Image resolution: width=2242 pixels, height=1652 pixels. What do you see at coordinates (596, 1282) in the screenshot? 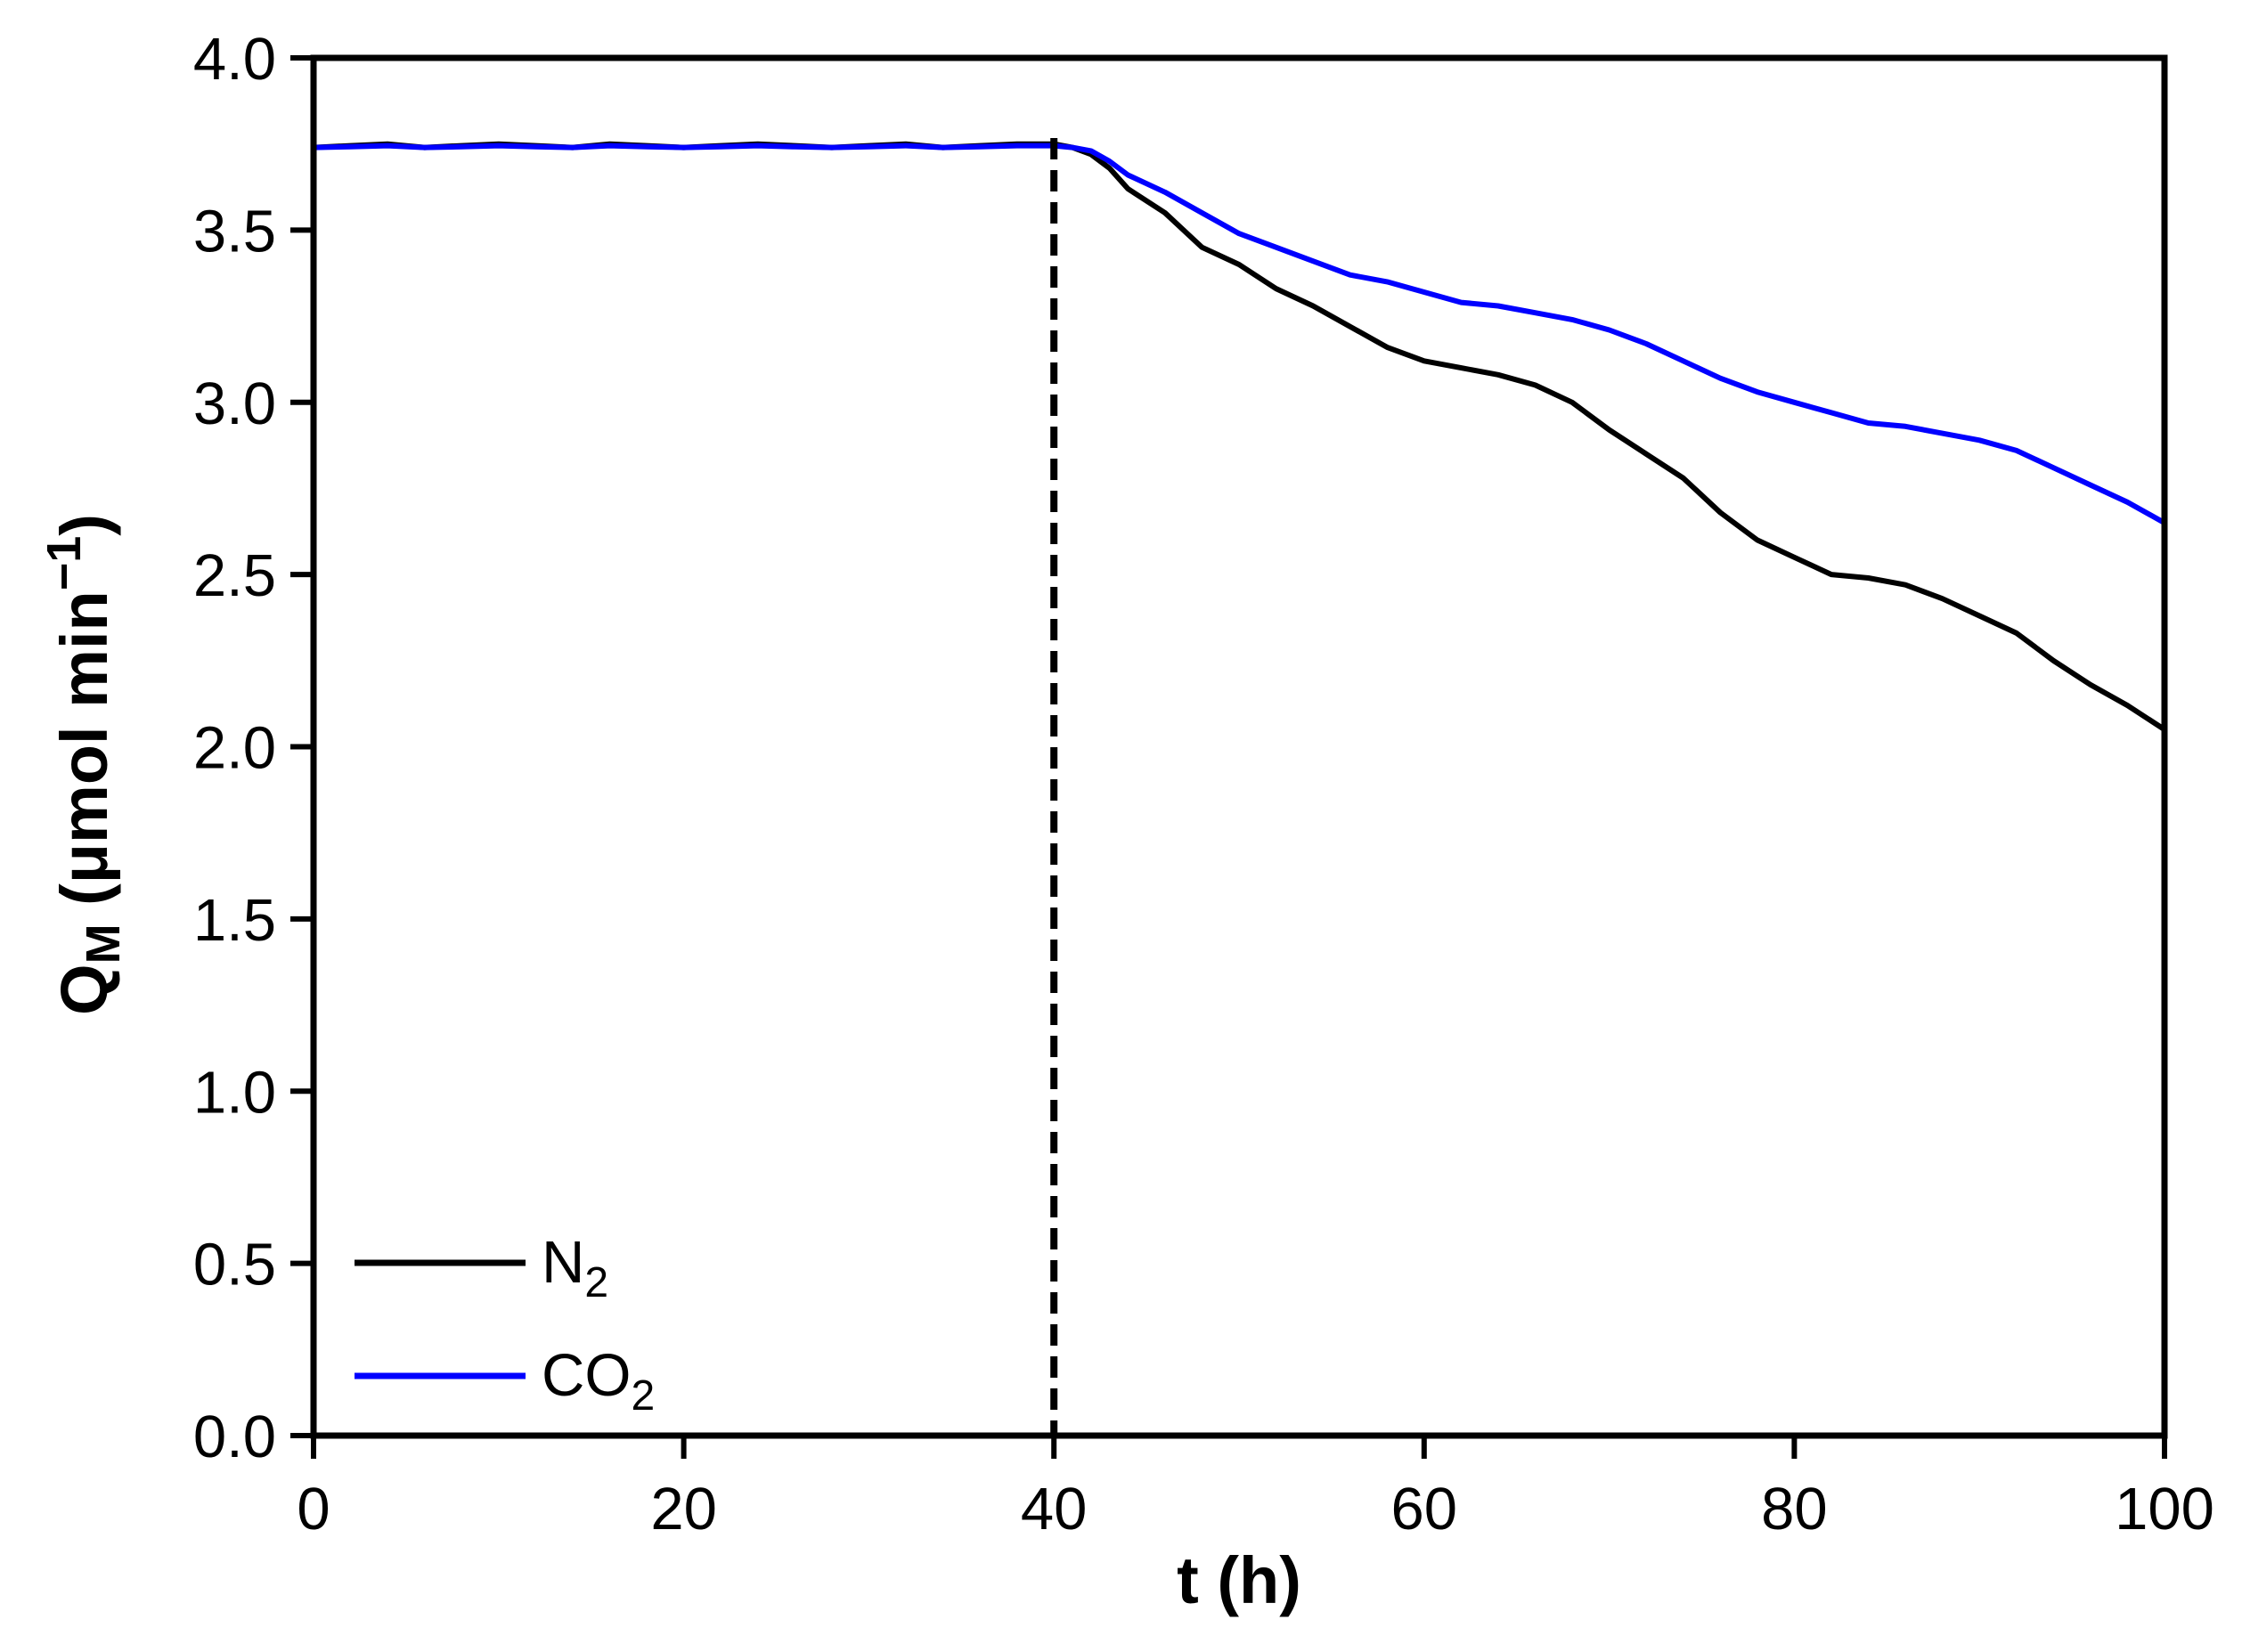
I see `legend-label-n2-sub: 2` at bounding box center [596, 1282].